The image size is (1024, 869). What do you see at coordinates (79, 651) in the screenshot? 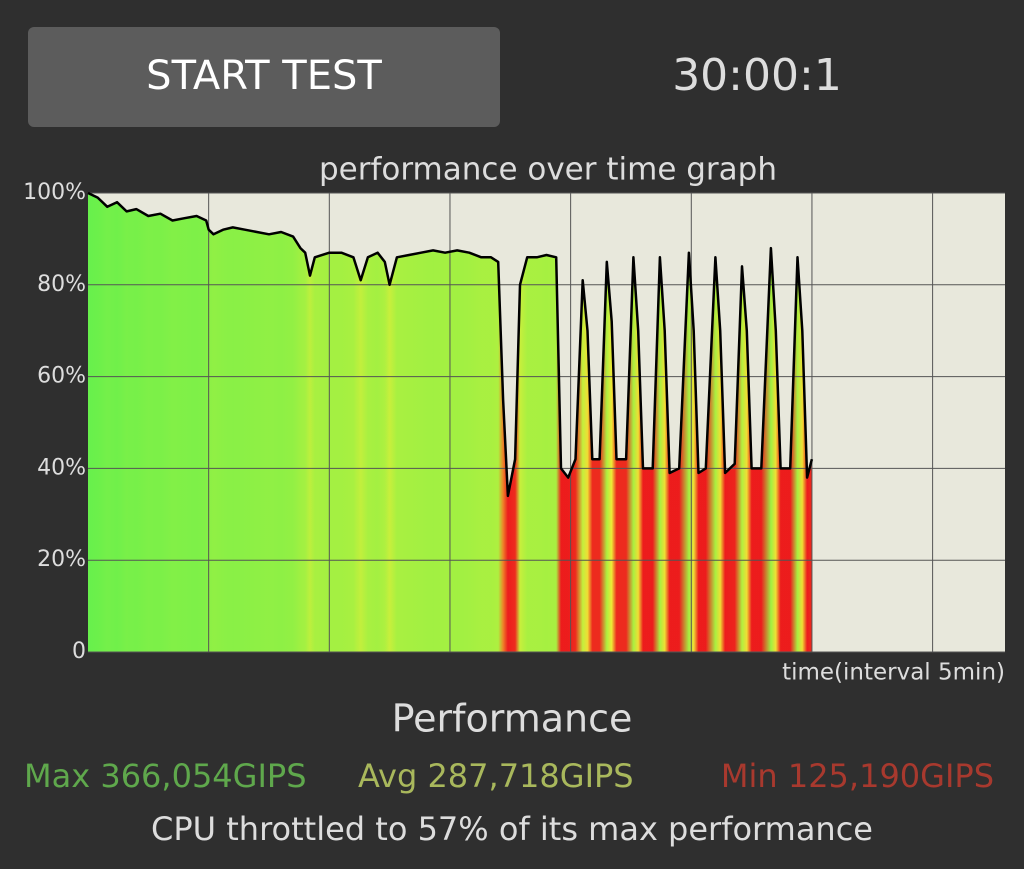
I see `y-tick-label: 0` at bounding box center [79, 651].